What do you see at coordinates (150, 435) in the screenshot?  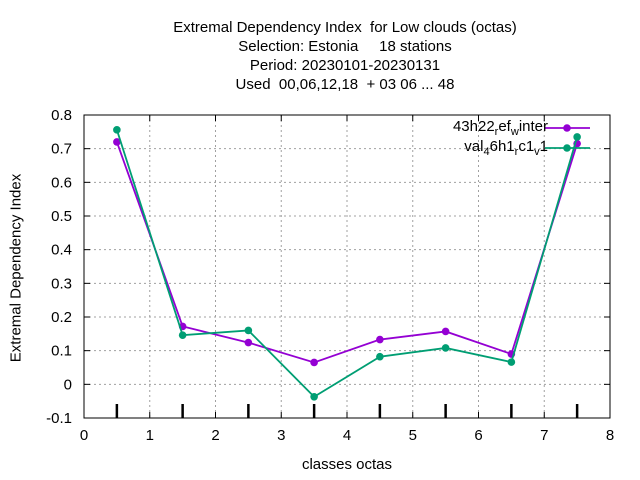 I see `x-tick-label: 1` at bounding box center [150, 435].